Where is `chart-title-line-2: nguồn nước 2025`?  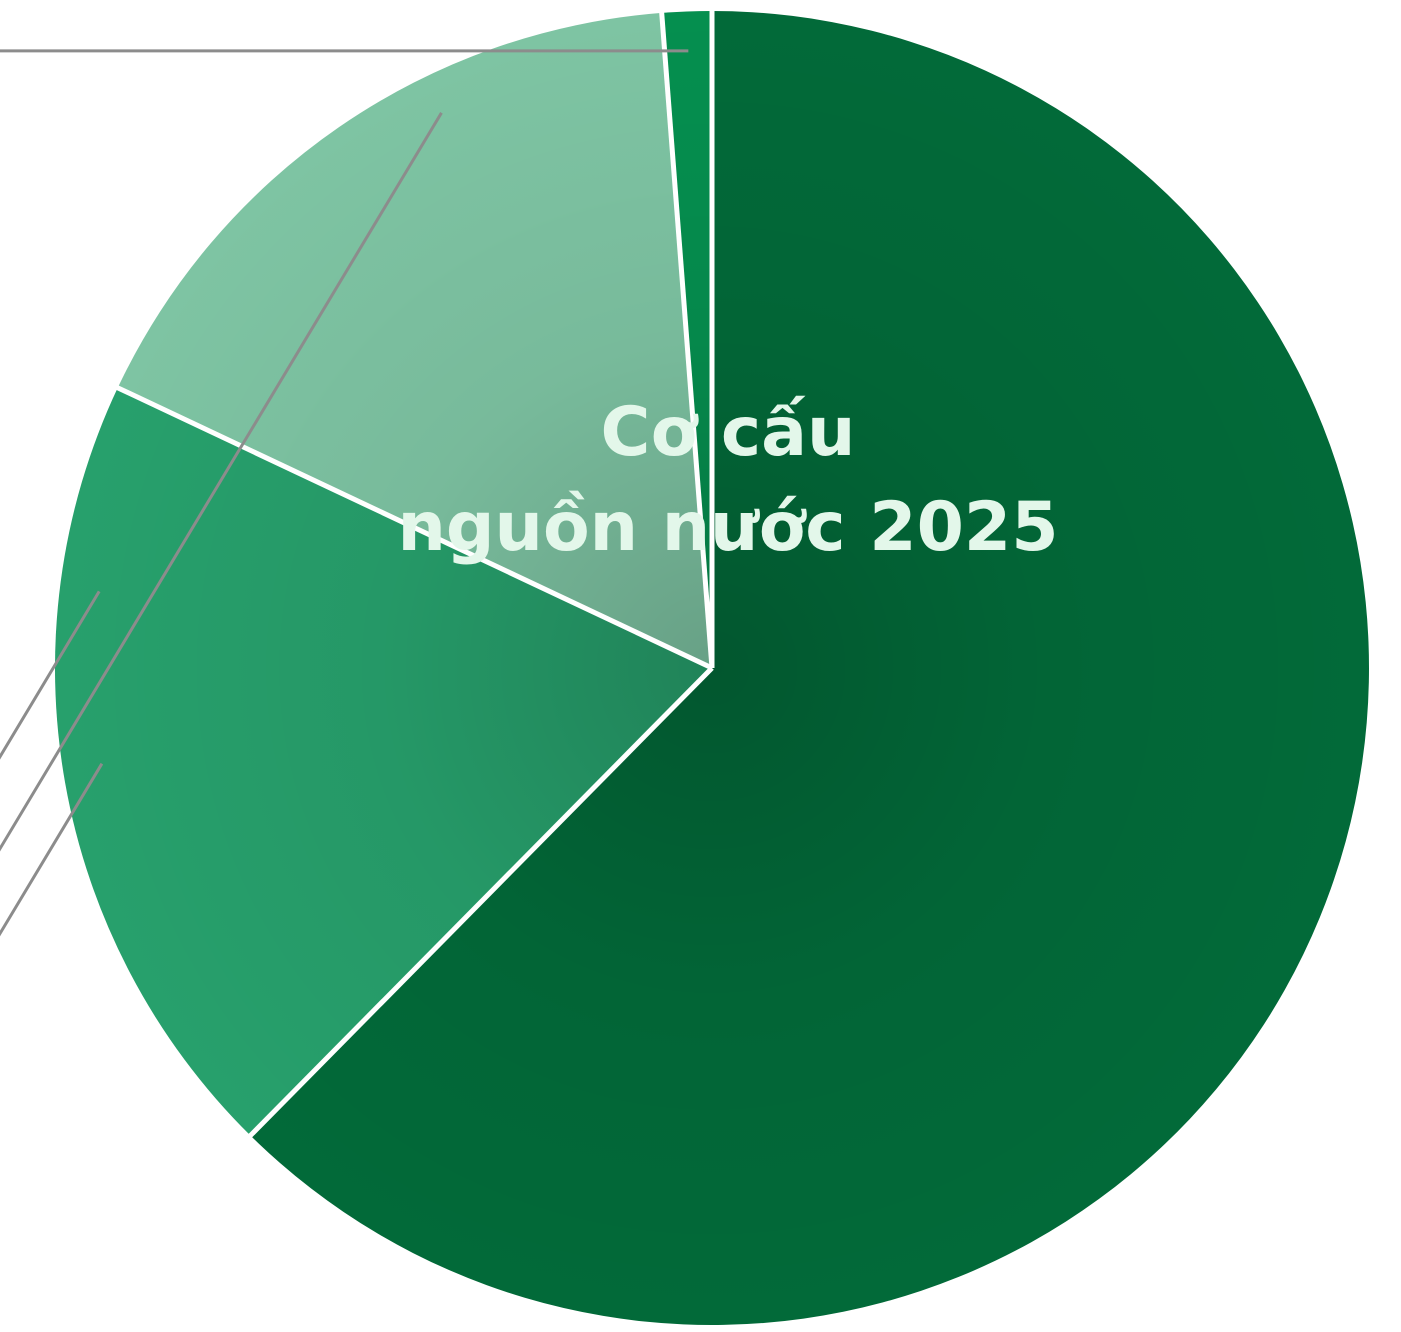 chart-title-line-2: nguồn nước 2025 is located at coordinates (727, 527).